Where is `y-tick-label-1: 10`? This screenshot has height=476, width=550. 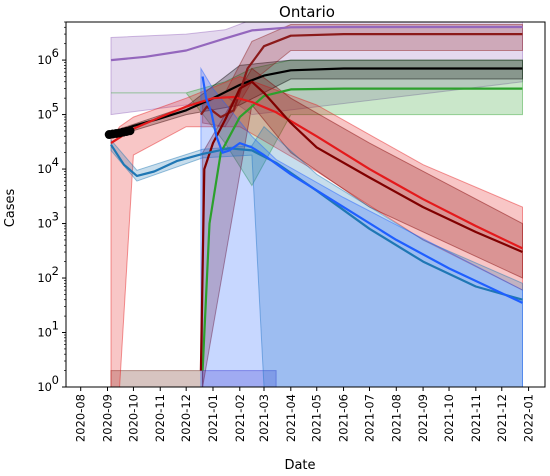 y-tick-label-1: 10 is located at coordinates (44, 333).